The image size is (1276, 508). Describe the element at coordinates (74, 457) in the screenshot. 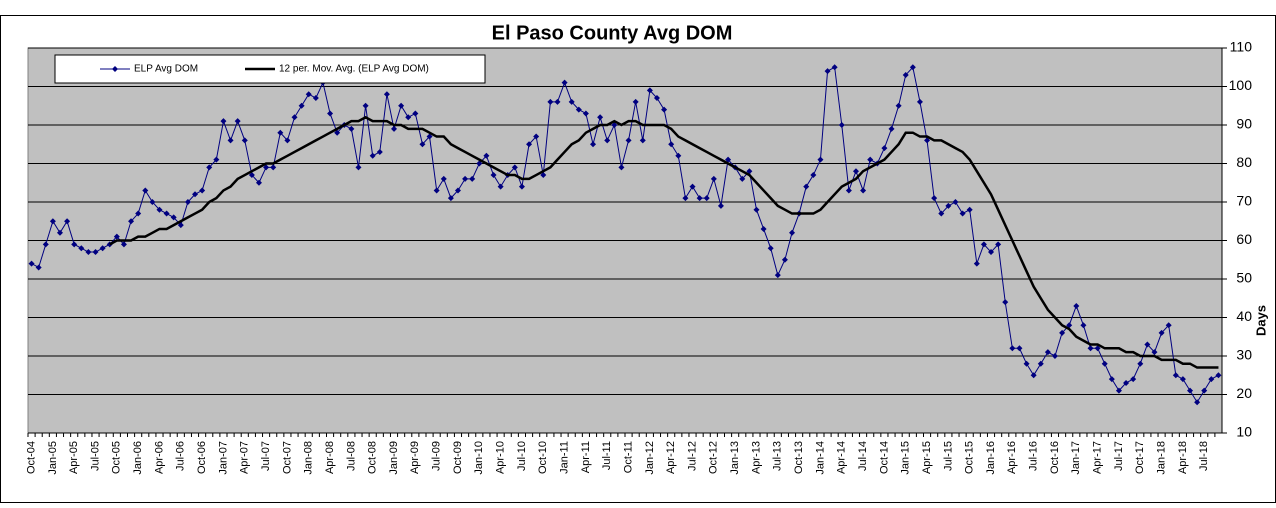

I see `x-tick-label: Apr-05` at that location.